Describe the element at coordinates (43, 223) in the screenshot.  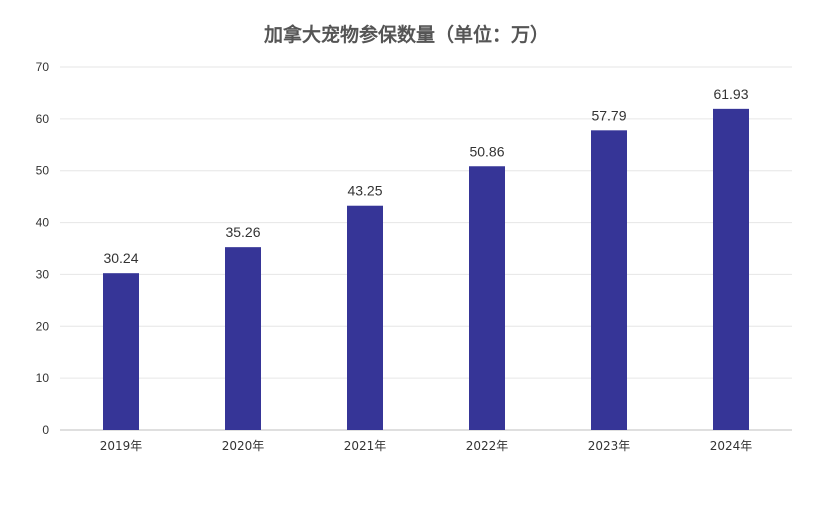
I see `y-tick-label: 40` at that location.